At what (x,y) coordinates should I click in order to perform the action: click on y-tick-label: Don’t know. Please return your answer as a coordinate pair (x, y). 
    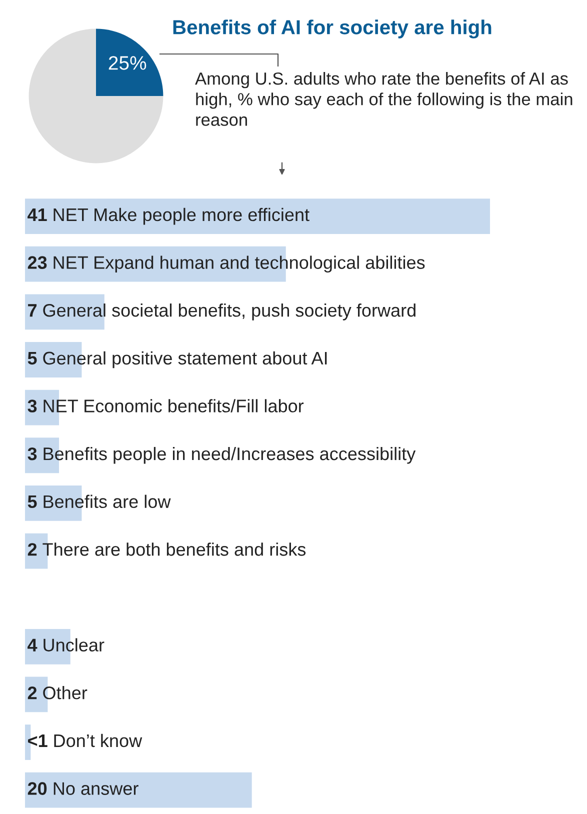
    Looking at the image, I should click on (98, 741).